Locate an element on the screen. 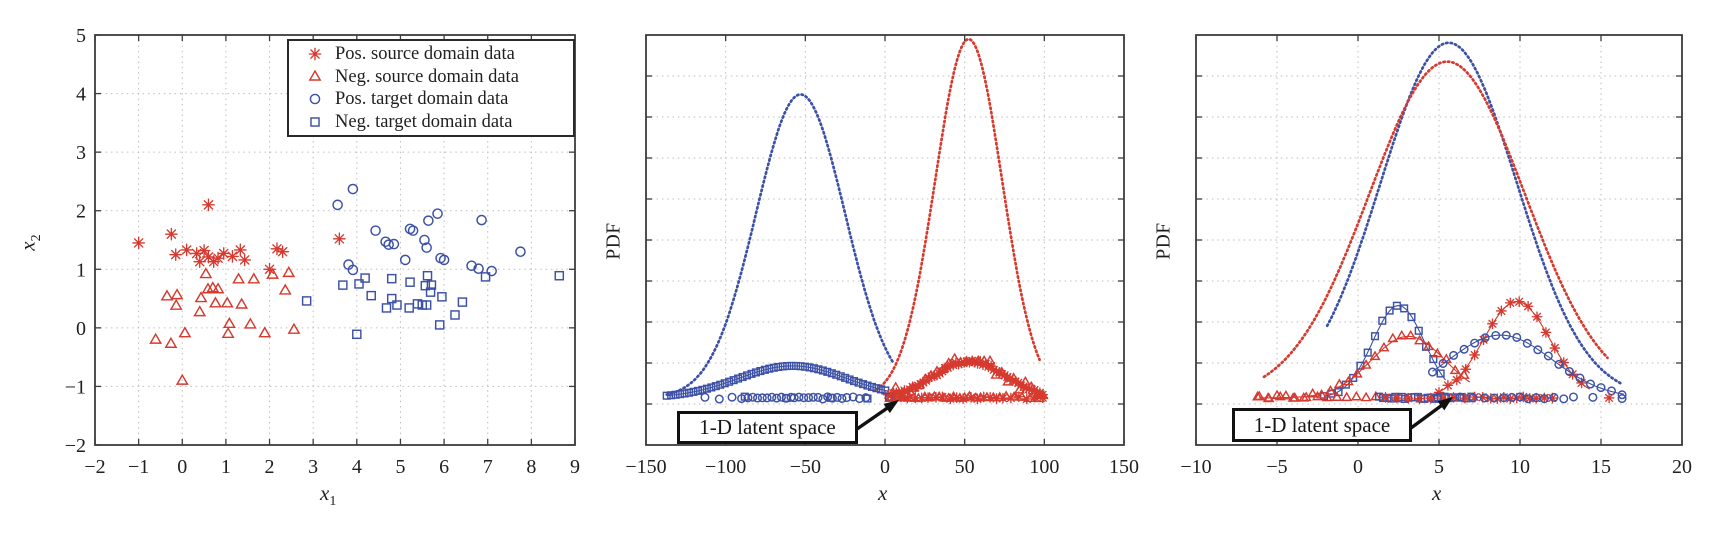  x-tick-label: 0 is located at coordinates (182, 467).